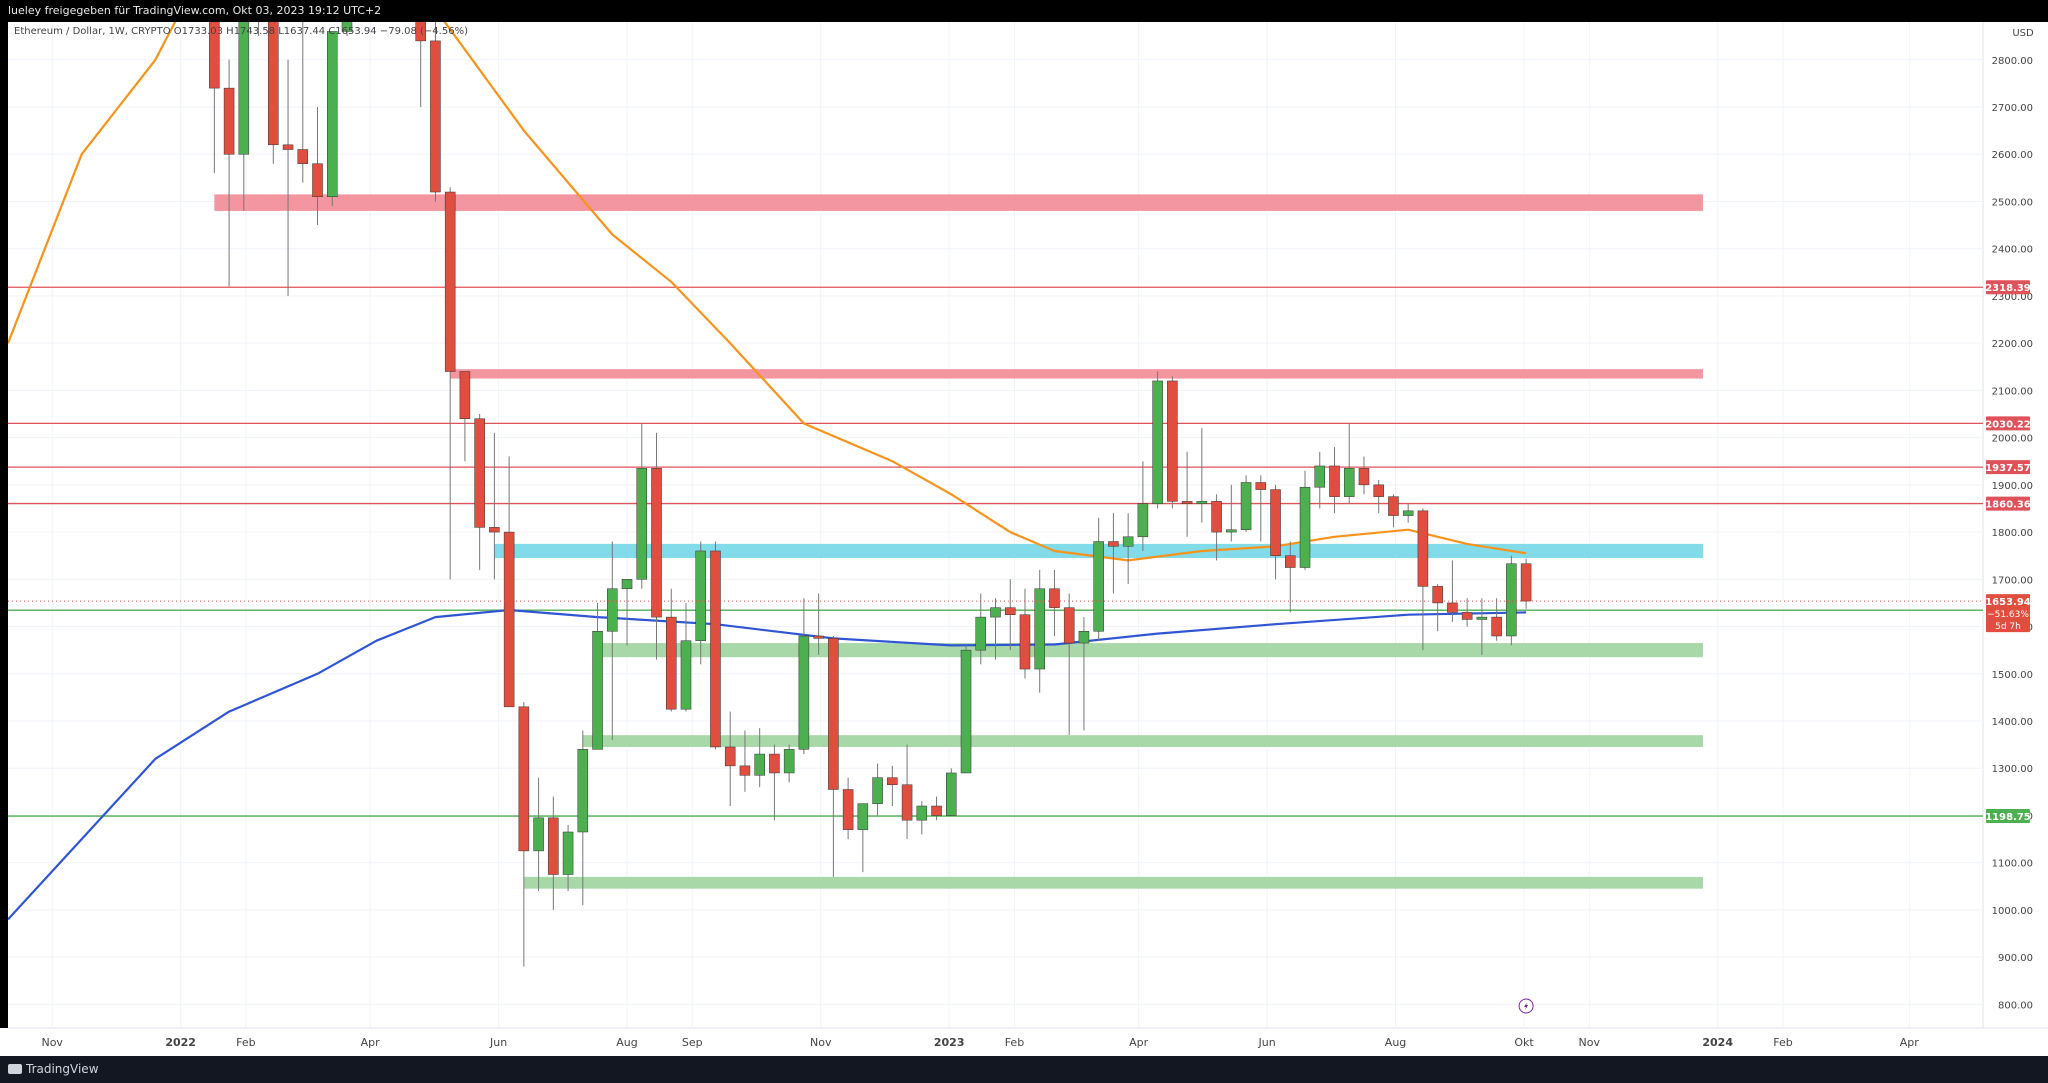 This screenshot has width=2048, height=1083. What do you see at coordinates (62, 1069) in the screenshot?
I see `brand-label: TradingView` at bounding box center [62, 1069].